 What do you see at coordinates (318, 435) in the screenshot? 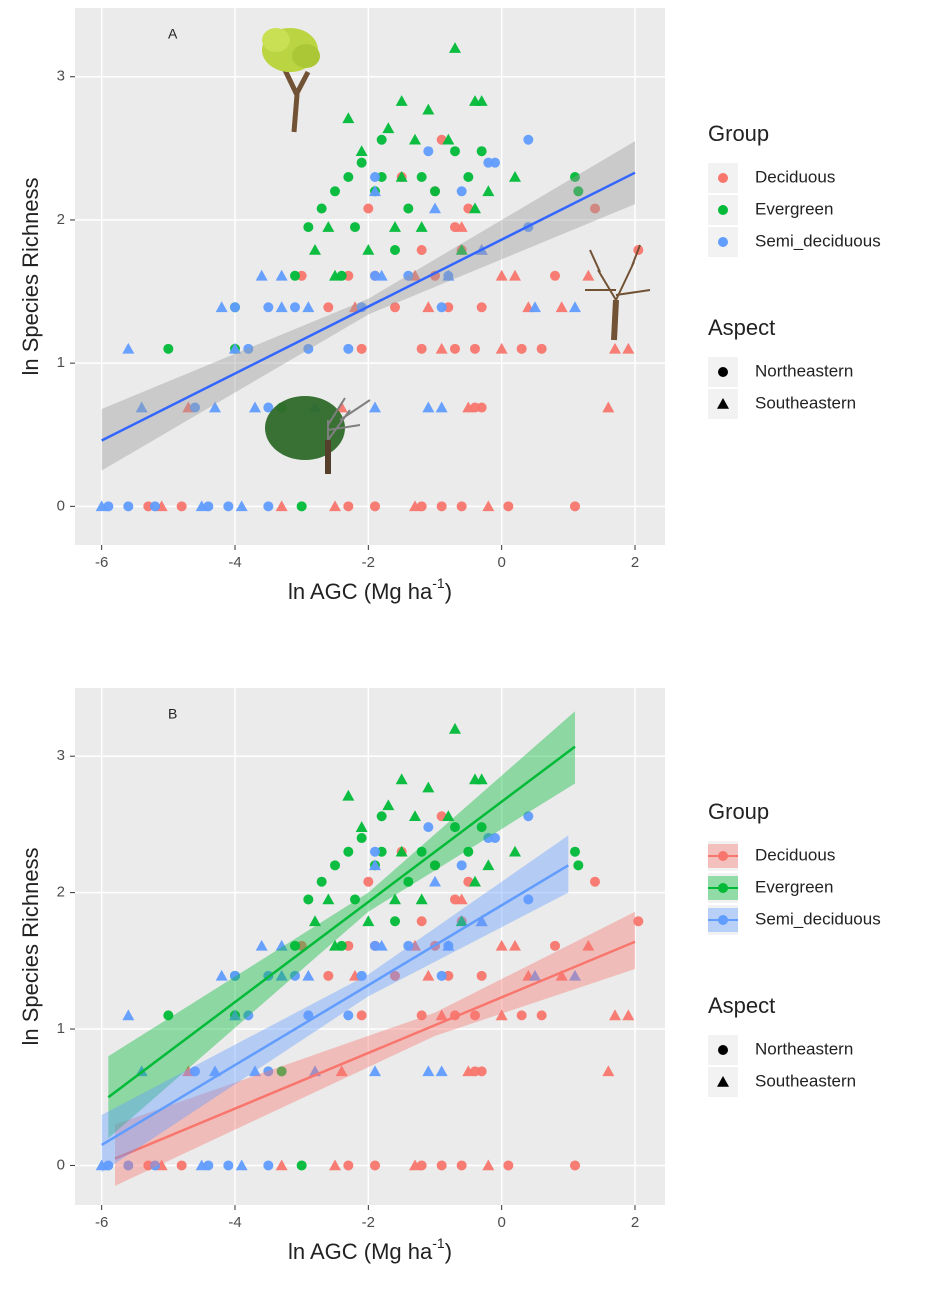
I see `tree-half-icon` at bounding box center [318, 435].